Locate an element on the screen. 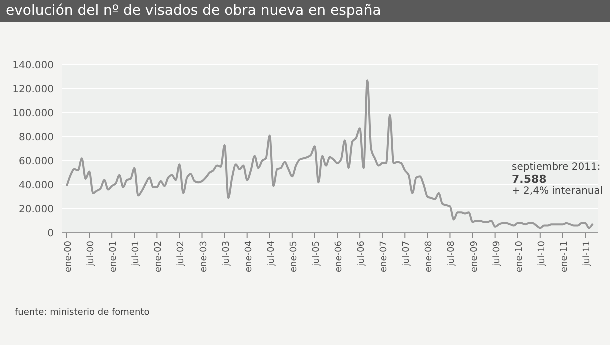 The width and height of the screenshot is (610, 345). source-note: fuente: ministerio de fomento is located at coordinates (82, 313).